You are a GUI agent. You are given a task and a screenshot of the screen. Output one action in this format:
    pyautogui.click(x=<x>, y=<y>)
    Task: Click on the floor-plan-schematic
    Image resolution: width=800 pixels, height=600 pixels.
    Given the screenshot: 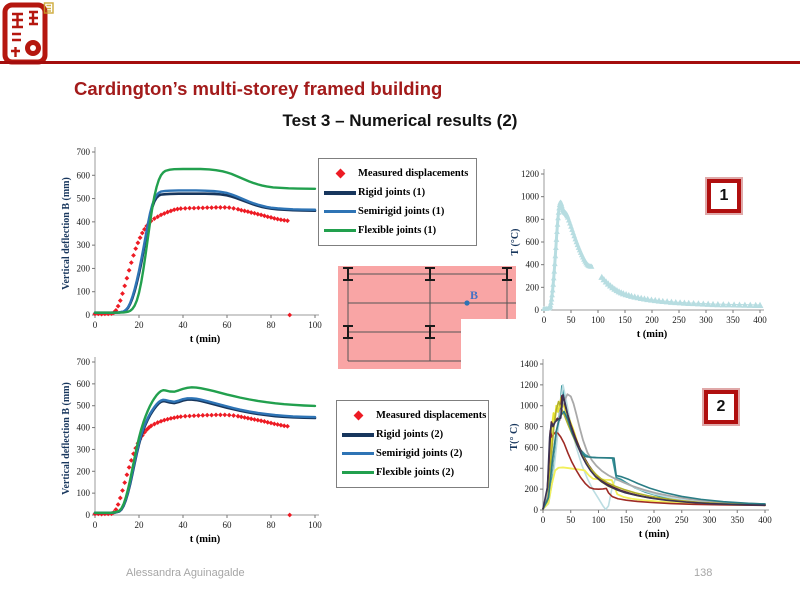 What is the action you would take?
    pyautogui.click(x=427, y=317)
    